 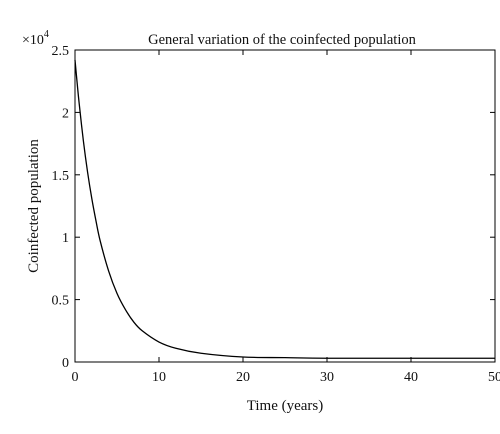 What do you see at coordinates (34, 206) in the screenshot?
I see `y-axis-title: Coinfected population` at bounding box center [34, 206].